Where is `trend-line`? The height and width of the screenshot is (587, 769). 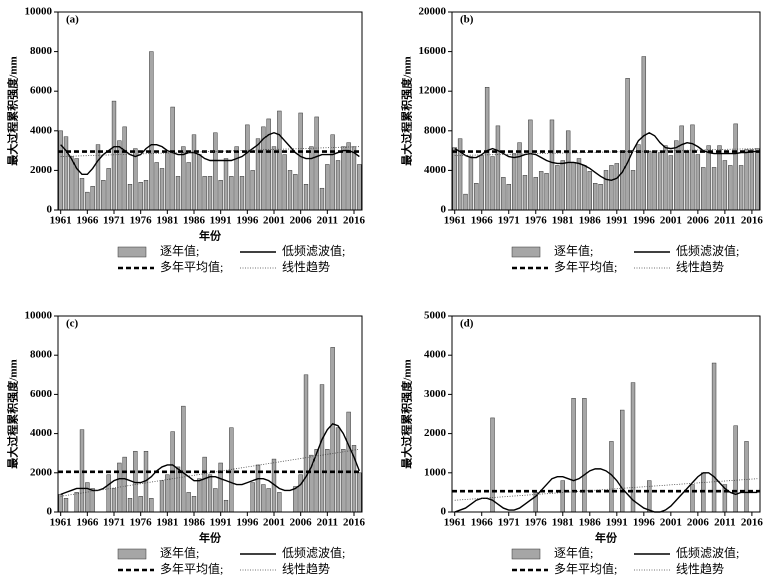 trend-line is located at coordinates (606, 489).